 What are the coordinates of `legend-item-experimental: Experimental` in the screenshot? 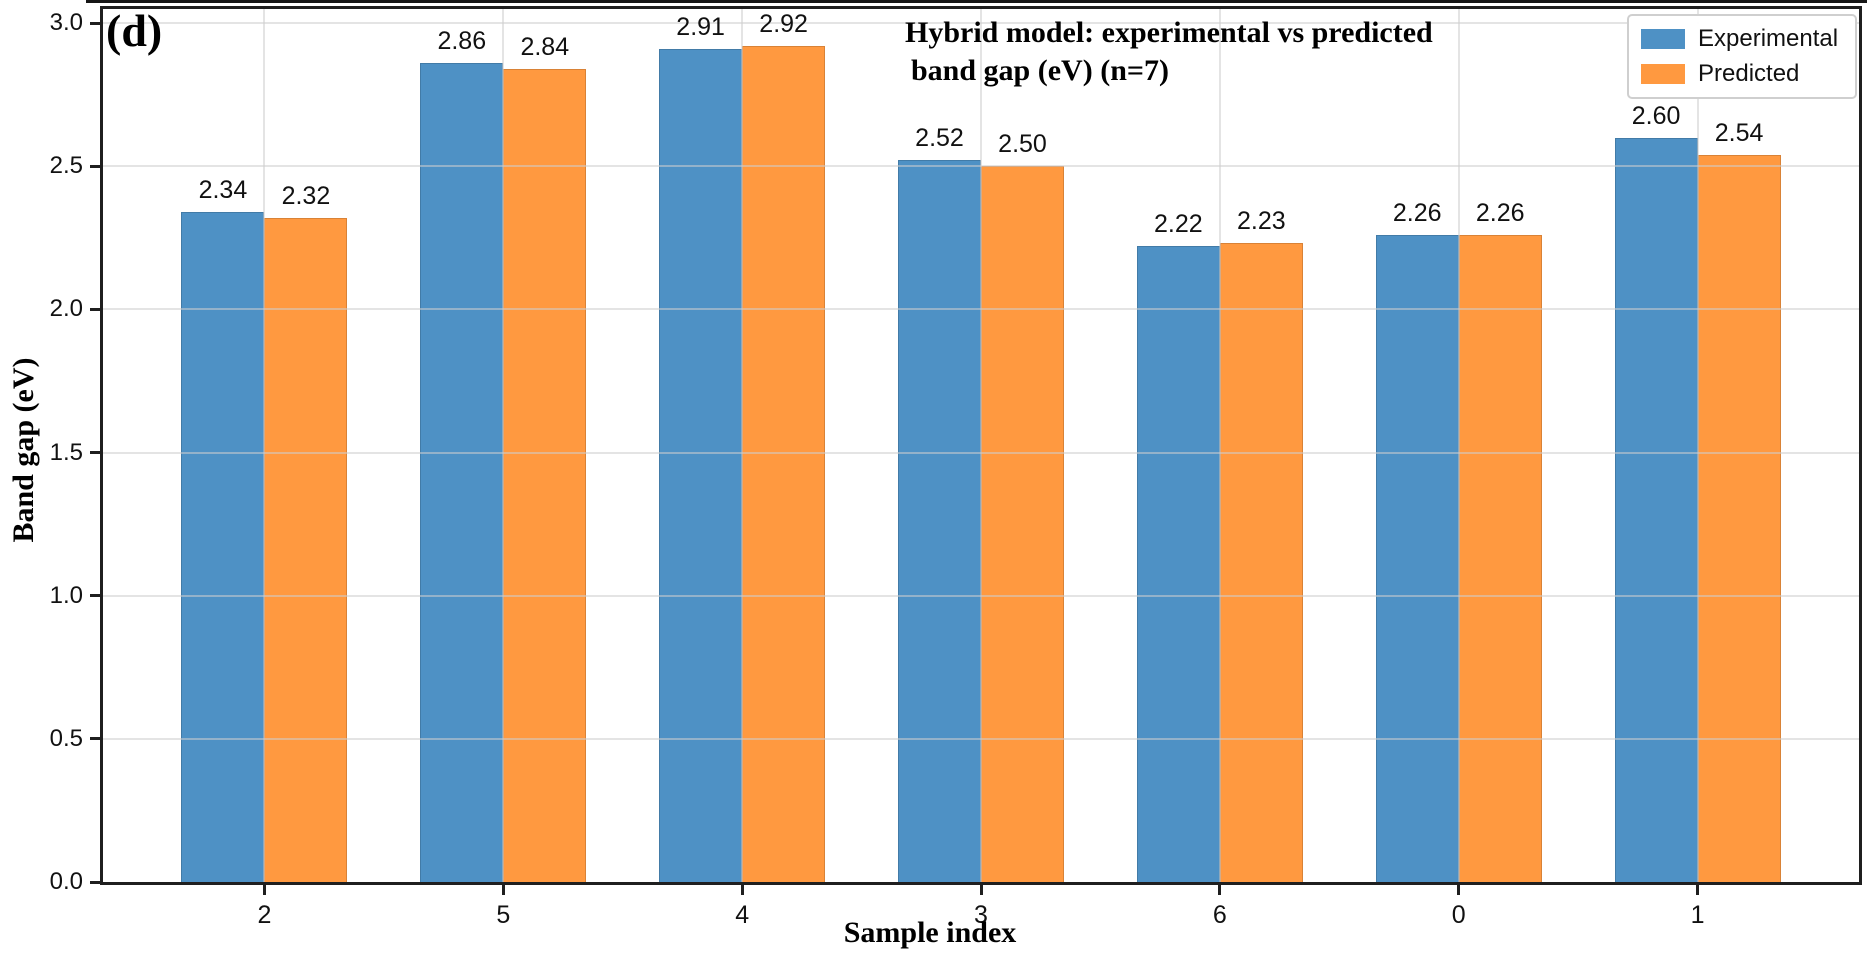 It's located at (1742, 39).